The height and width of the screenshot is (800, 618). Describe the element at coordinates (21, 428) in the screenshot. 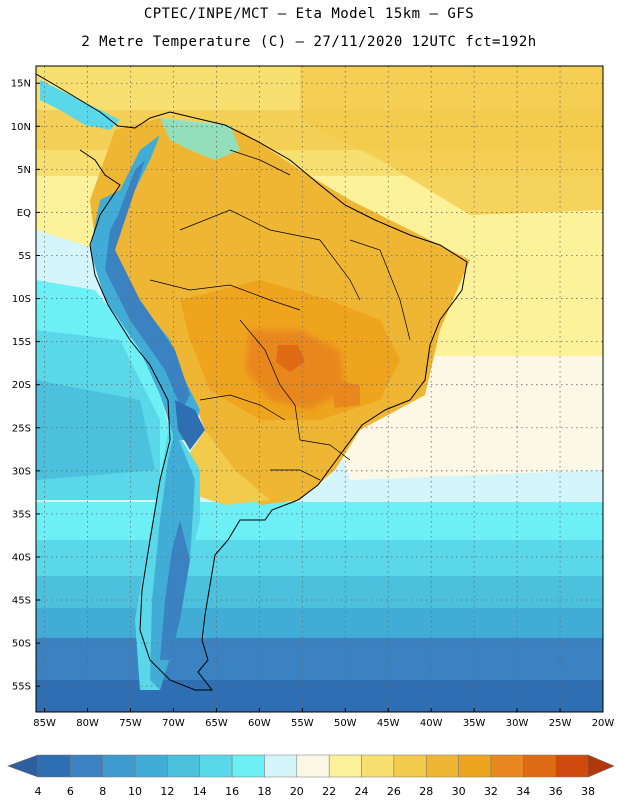

I see `latitude-tick-label: 25S` at that location.